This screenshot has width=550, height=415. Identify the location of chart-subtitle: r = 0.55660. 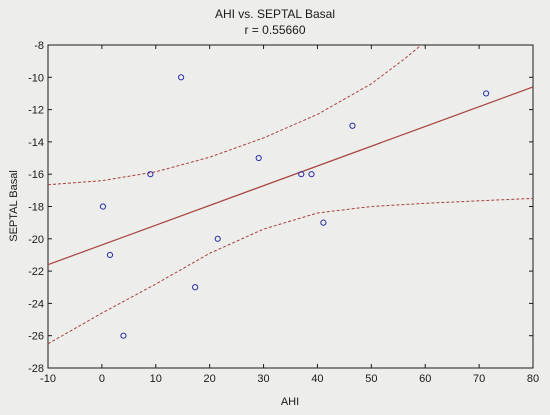
(275, 30).